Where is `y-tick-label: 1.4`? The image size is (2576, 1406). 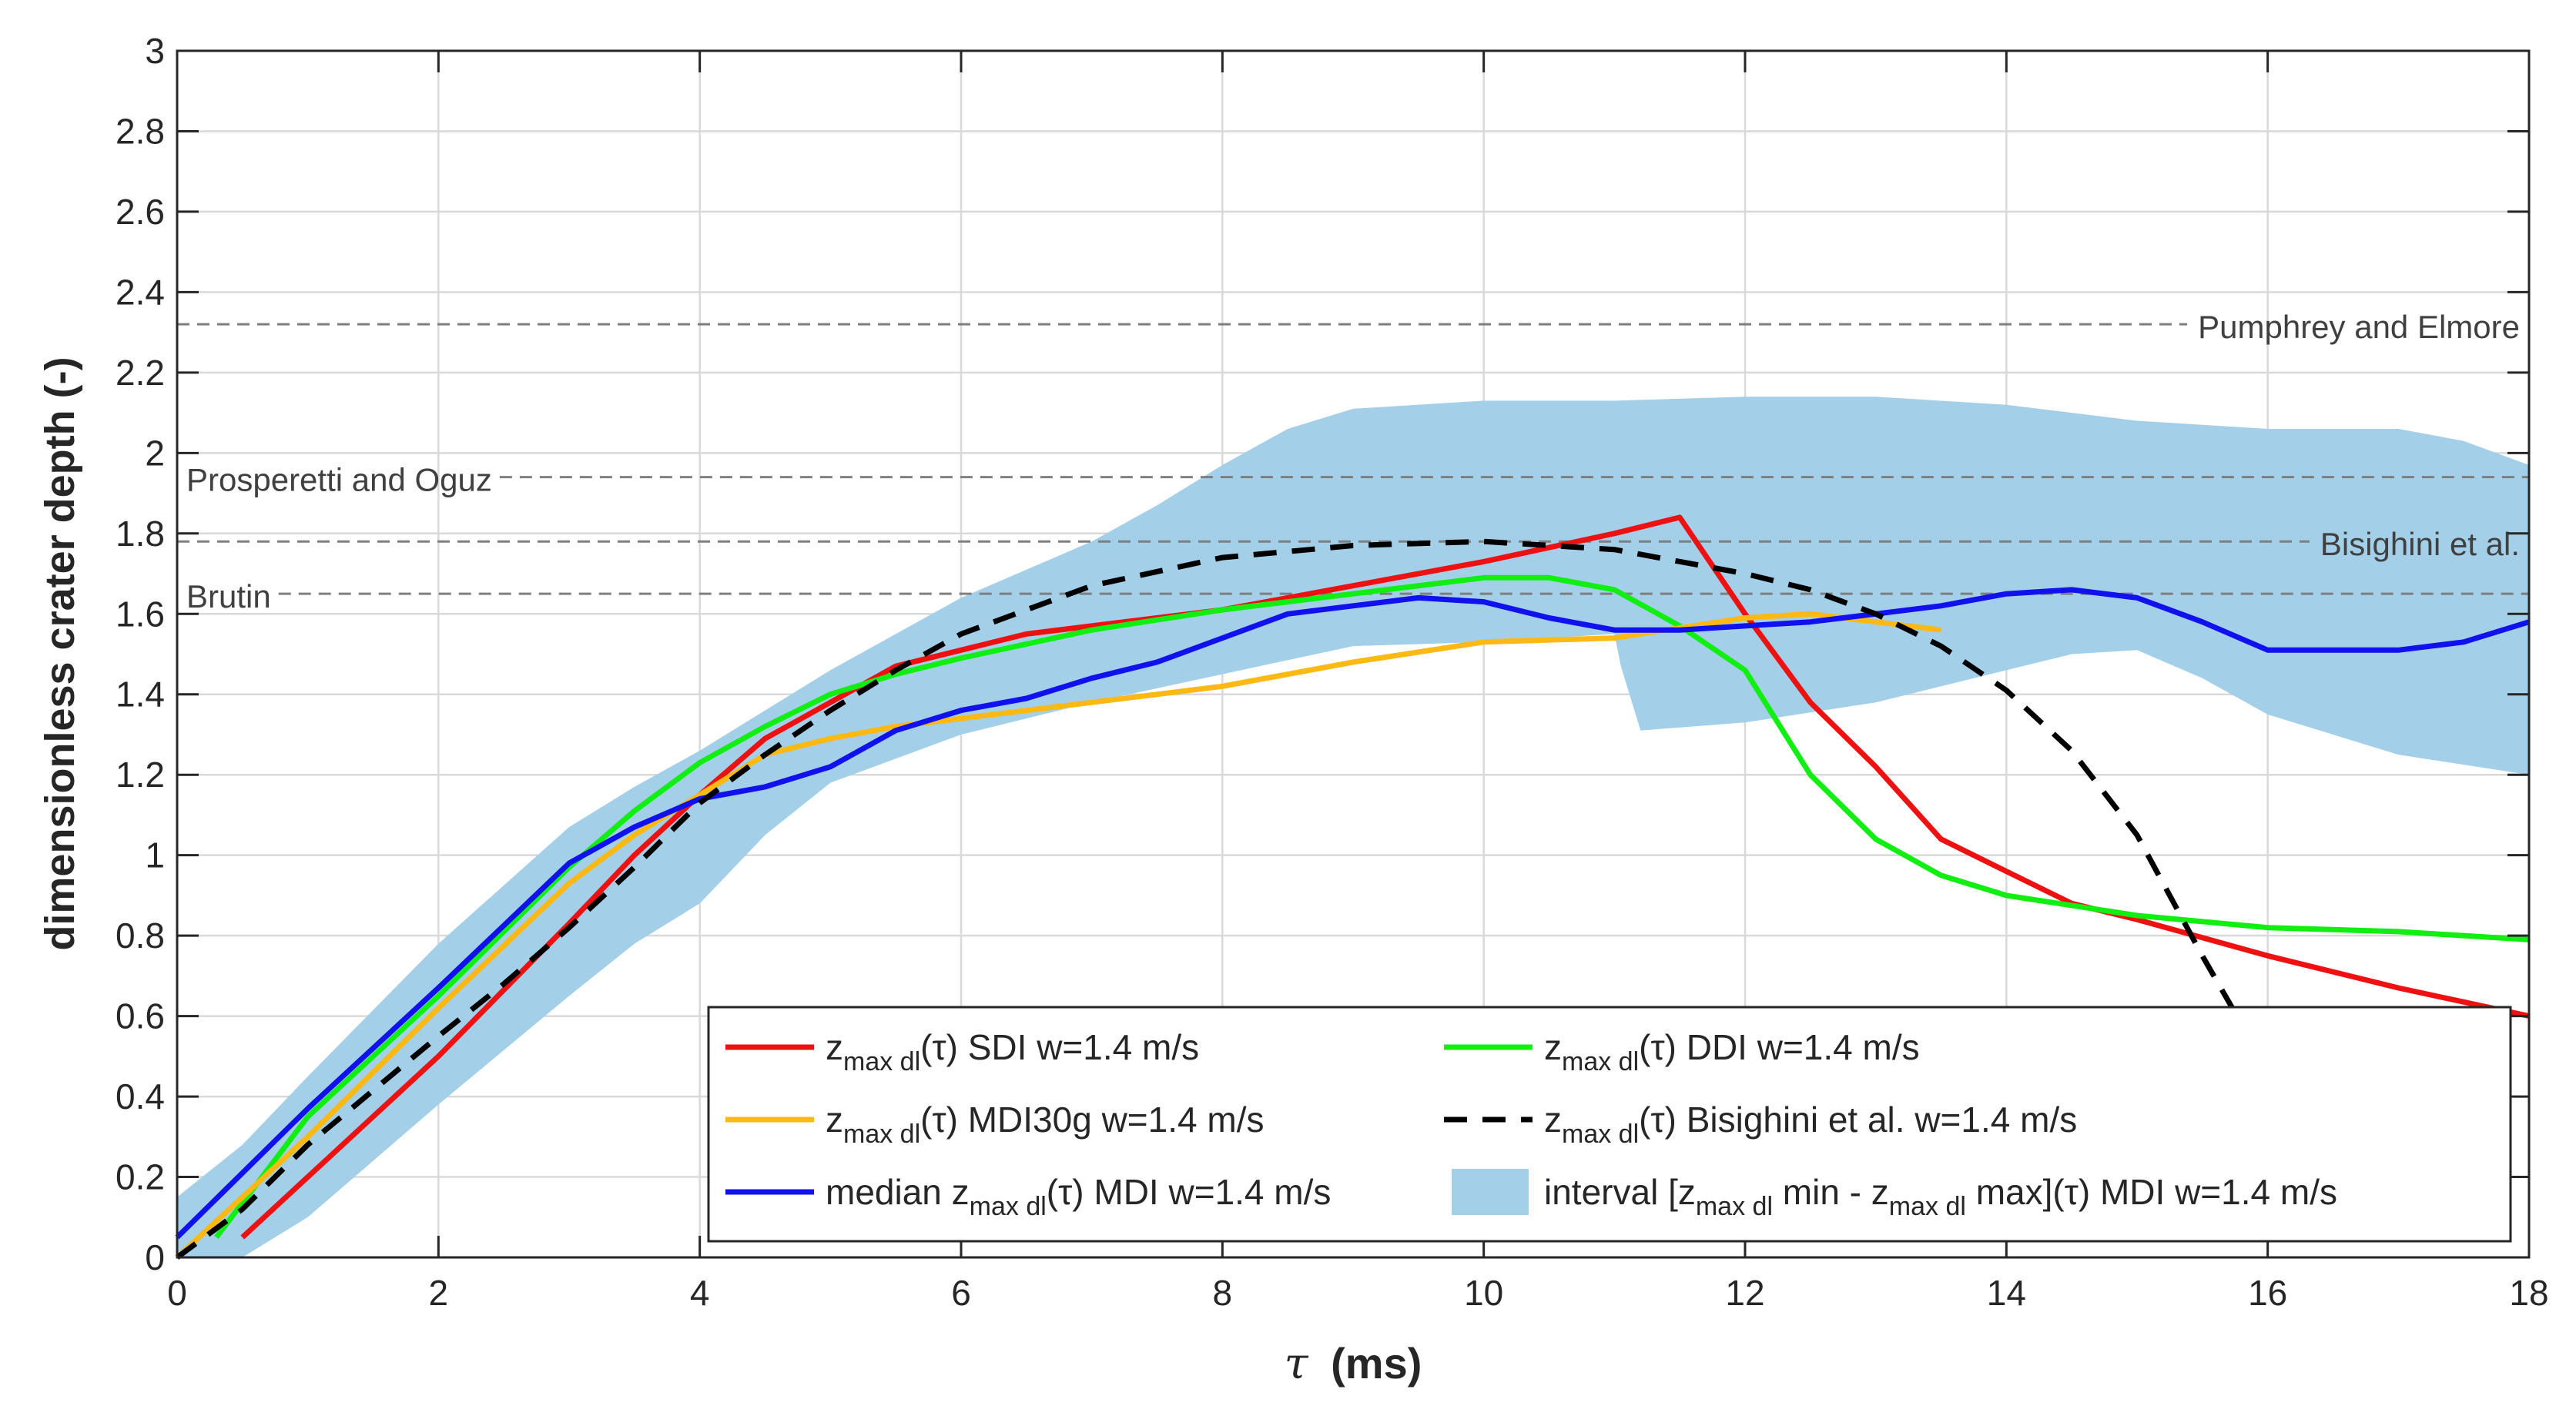
y-tick-label: 1.4 is located at coordinates (140, 695).